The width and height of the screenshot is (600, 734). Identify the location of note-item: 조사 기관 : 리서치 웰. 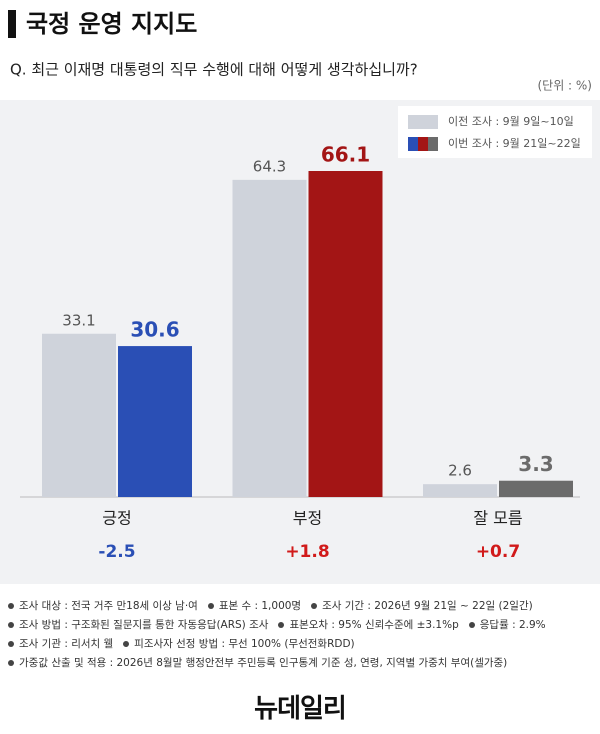
(60, 643).